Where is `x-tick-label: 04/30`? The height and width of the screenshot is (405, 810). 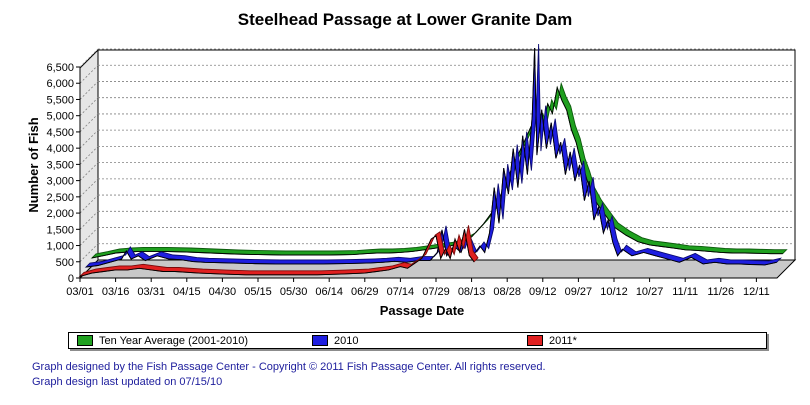
x-tick-label: 04/30 is located at coordinates (223, 292).